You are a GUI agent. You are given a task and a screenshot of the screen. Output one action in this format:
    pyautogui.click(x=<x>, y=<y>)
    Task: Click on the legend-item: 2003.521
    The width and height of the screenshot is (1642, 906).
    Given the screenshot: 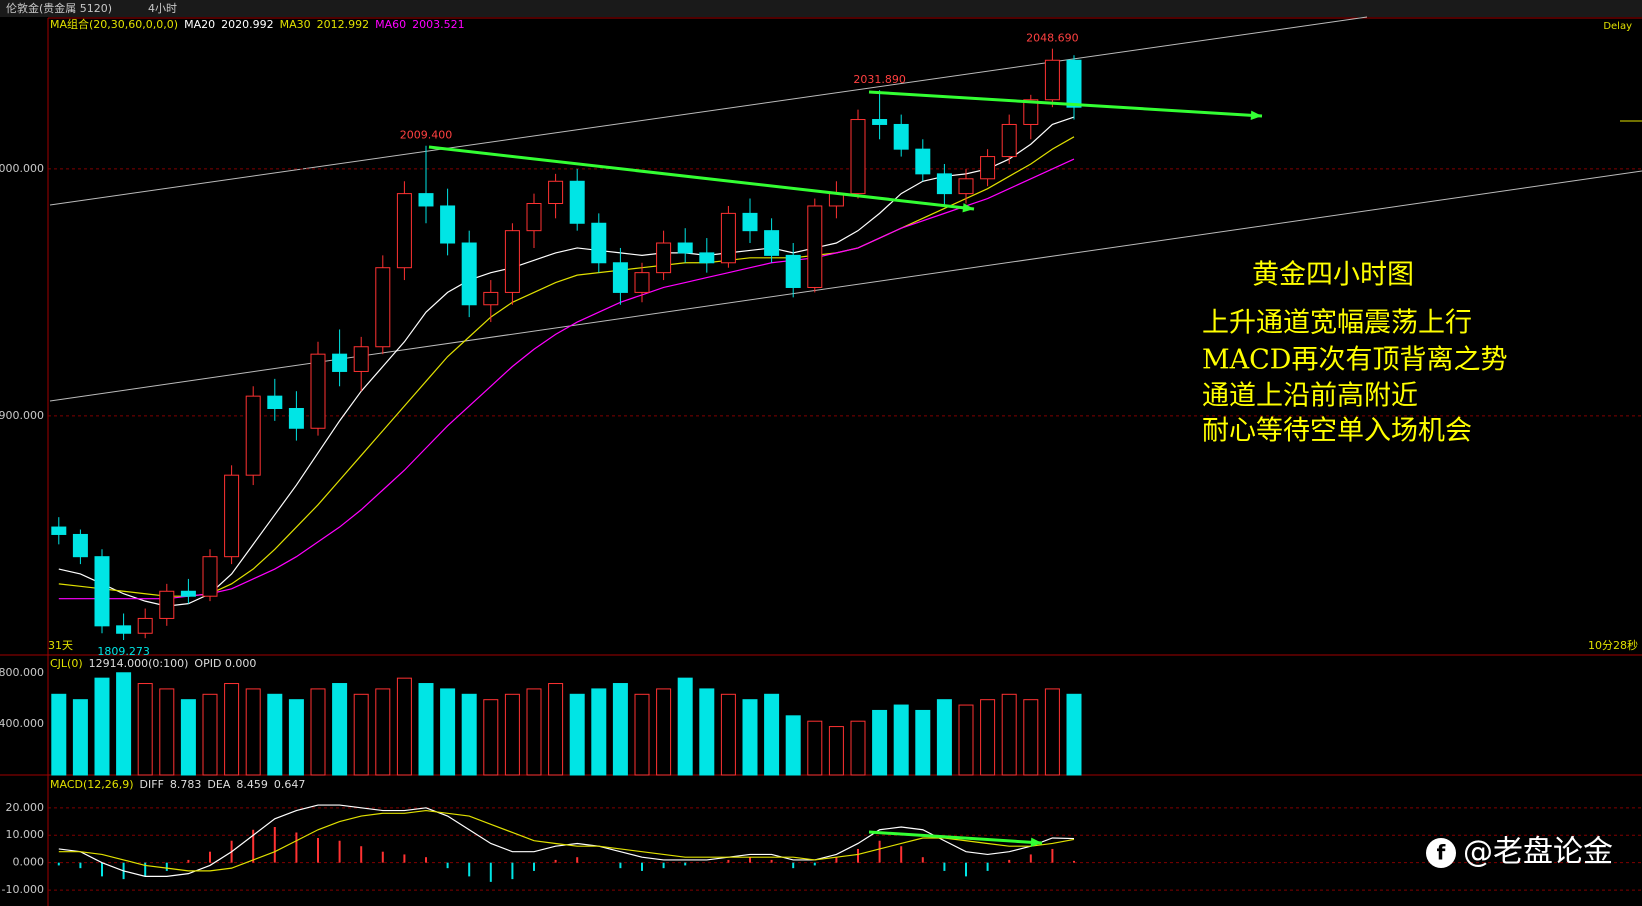 What is the action you would take?
    pyautogui.click(x=438, y=24)
    